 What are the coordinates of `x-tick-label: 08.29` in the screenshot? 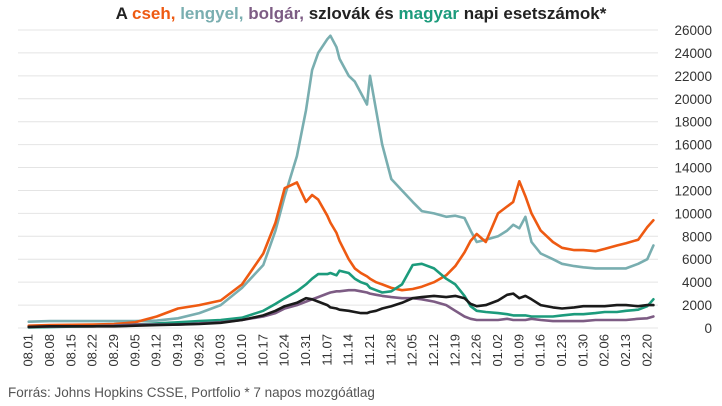 It's located at (113, 350).